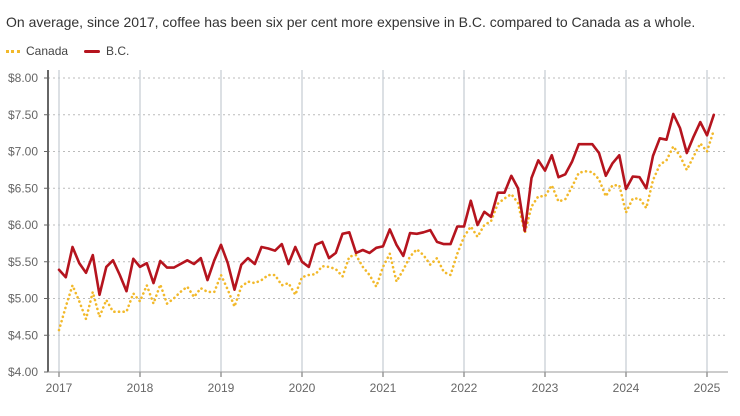 This screenshot has height=416, width=740. Describe the element at coordinates (47, 51) in the screenshot. I see `legend-label-canada: Canada` at that location.